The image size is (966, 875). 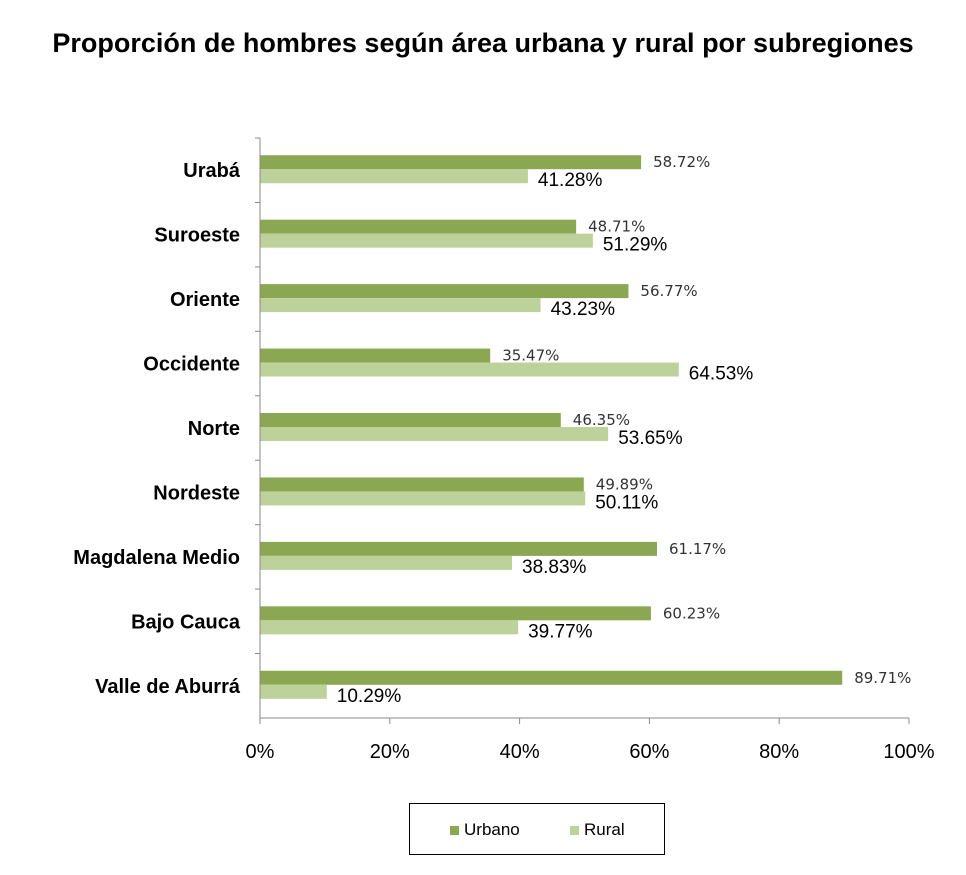 What do you see at coordinates (604, 829) in the screenshot?
I see `legend-label-rural: Rural` at bounding box center [604, 829].